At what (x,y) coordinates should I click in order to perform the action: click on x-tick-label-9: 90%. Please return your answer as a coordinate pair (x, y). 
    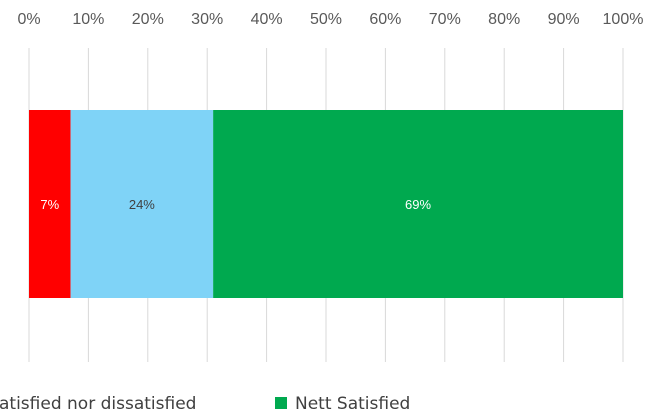
    Looking at the image, I should click on (564, 19).